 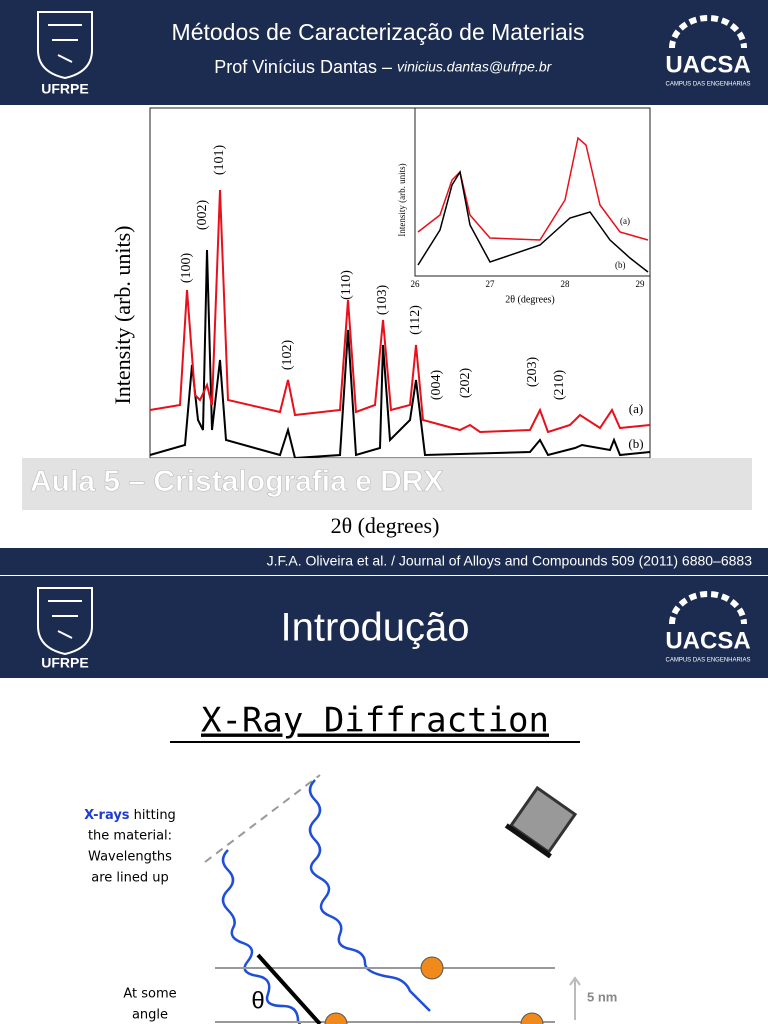 I want to click on peak-label: (210), so click(x=559, y=385).